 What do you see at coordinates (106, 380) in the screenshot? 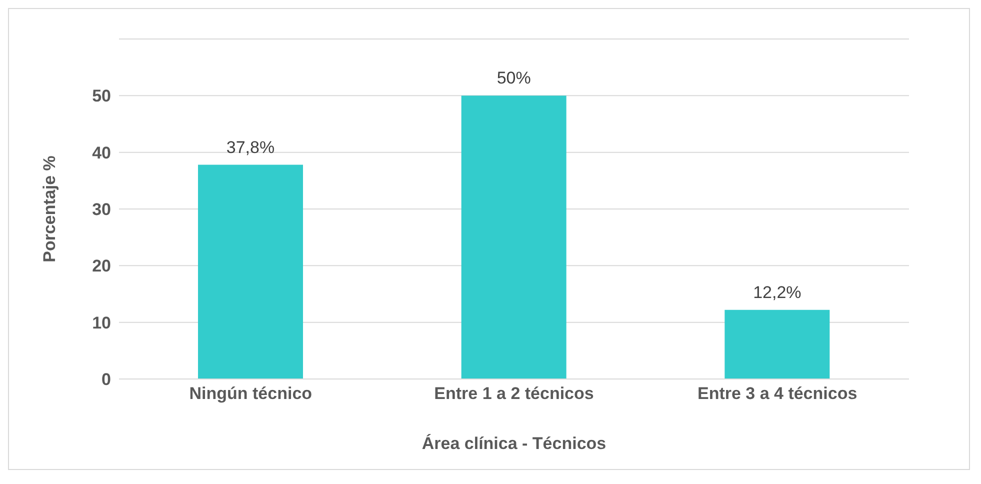
I see `y-tick-label: 0` at bounding box center [106, 380].